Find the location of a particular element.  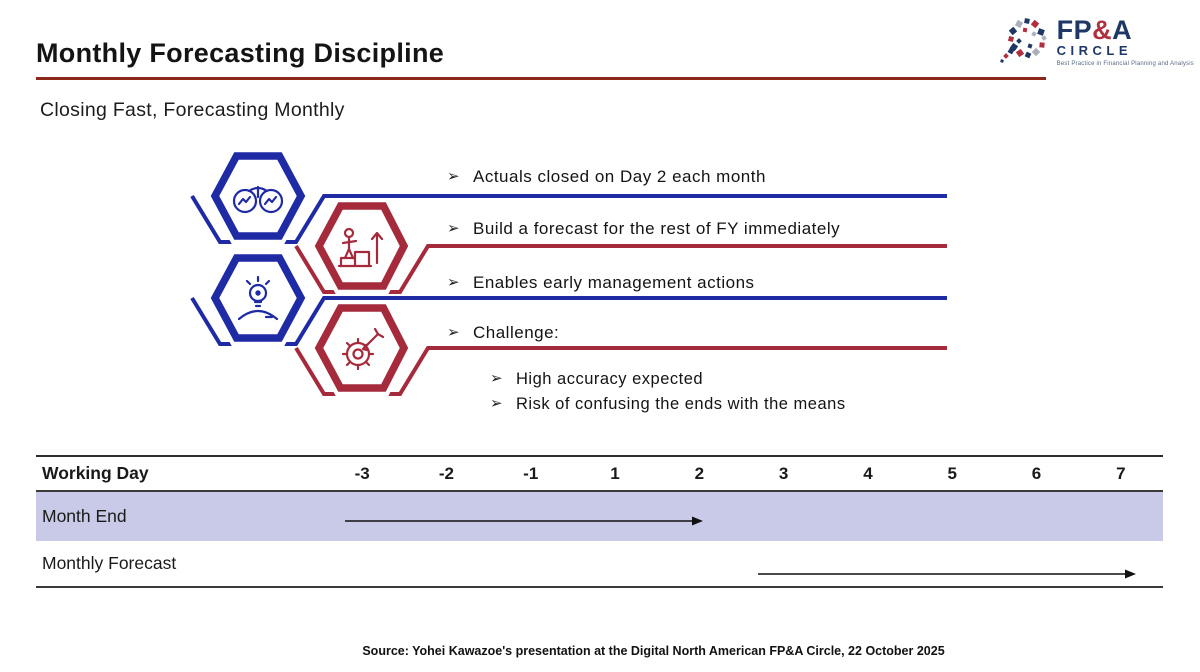

day-column-header: -3 is located at coordinates (362, 473).